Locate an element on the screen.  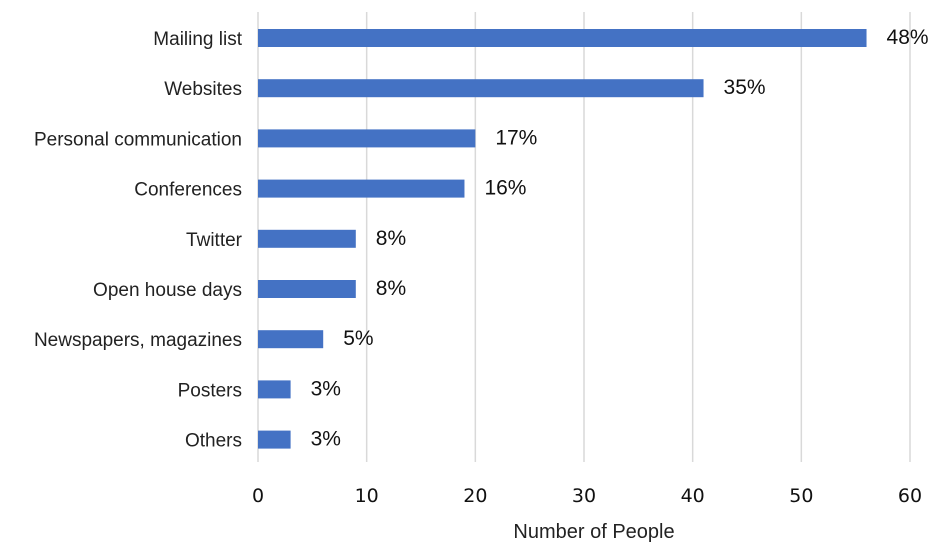
data-label: 17% is located at coordinates (516, 137).